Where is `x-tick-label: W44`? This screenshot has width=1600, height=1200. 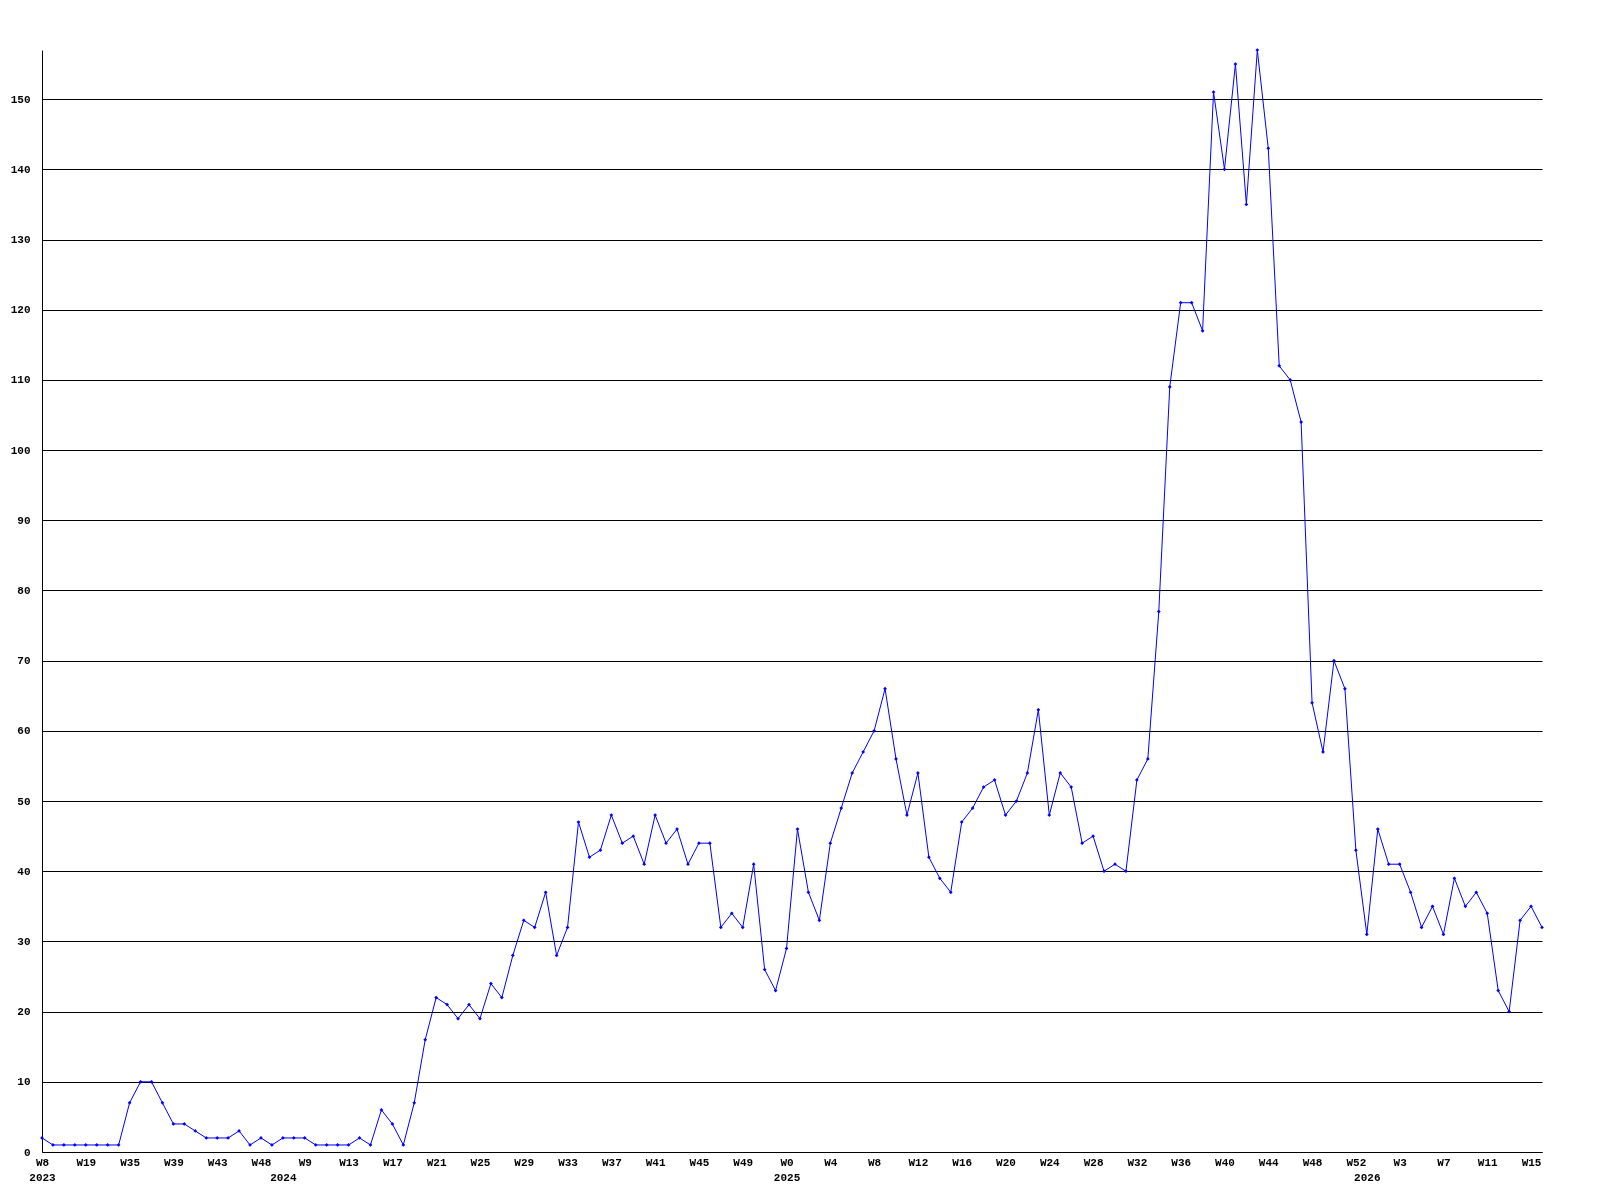 x-tick-label: W44 is located at coordinates (1269, 1162).